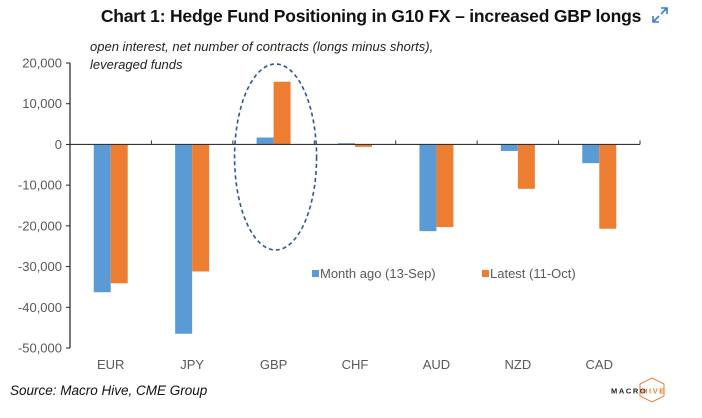 The height and width of the screenshot is (418, 702). I want to click on expand-arrows-icon, so click(660, 15).